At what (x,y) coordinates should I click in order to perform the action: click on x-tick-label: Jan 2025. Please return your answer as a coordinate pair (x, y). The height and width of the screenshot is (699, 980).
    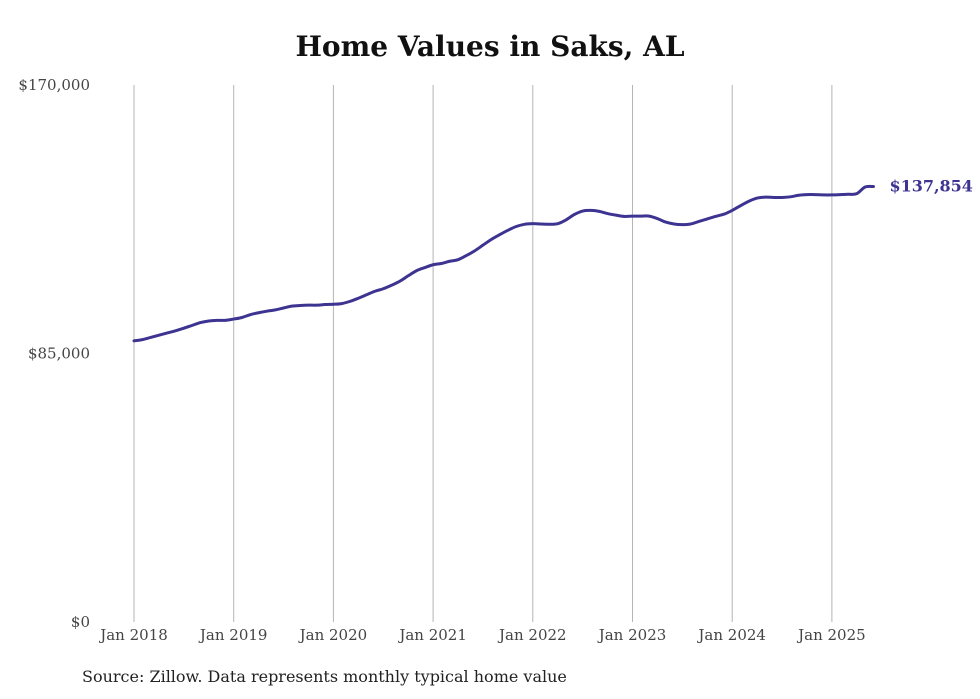
    Looking at the image, I should click on (831, 635).